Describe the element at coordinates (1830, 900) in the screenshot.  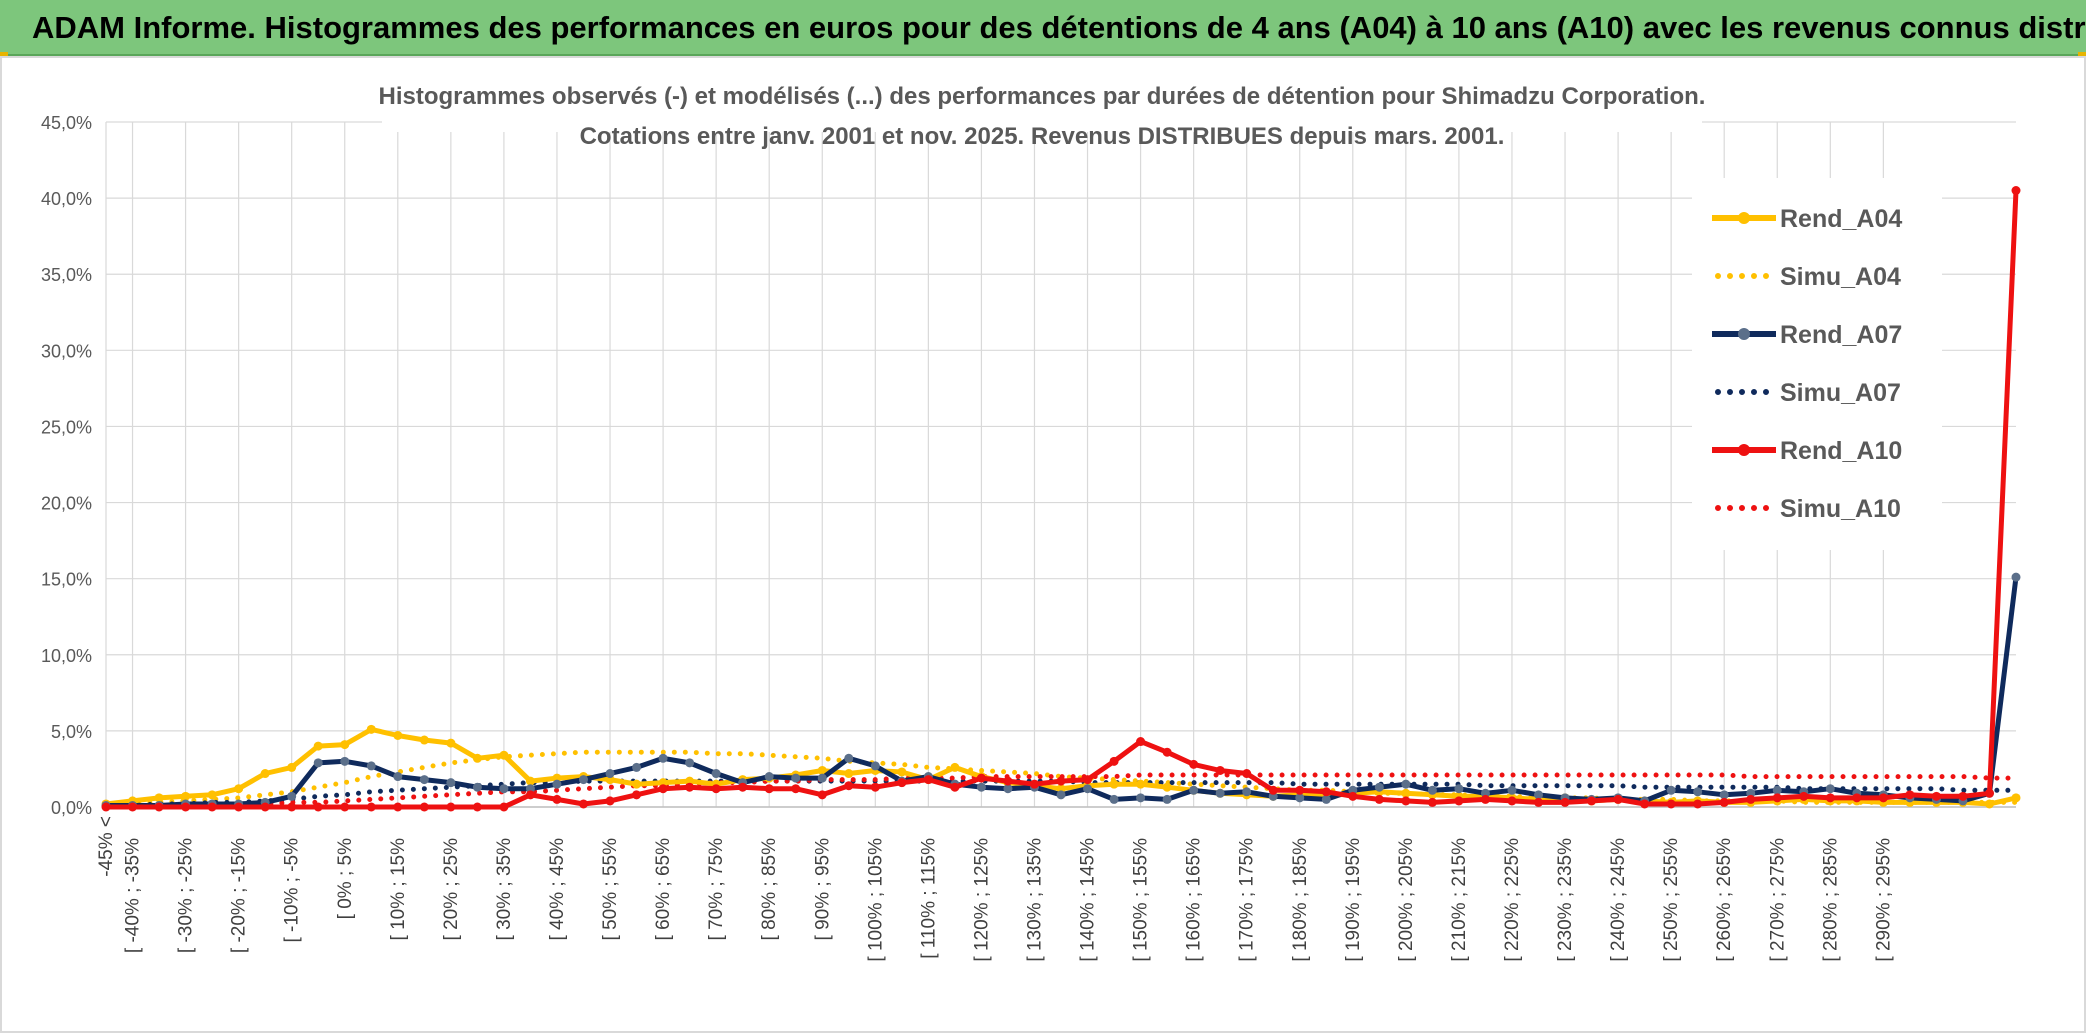
I see `x-tick-label: [ 280% ; 285%` at that location.